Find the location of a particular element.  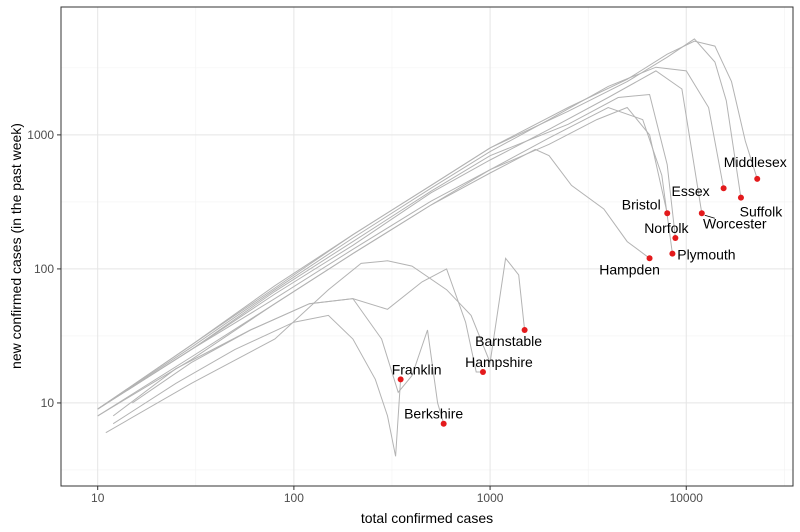

label-hampden: Hampden is located at coordinates (629, 269).